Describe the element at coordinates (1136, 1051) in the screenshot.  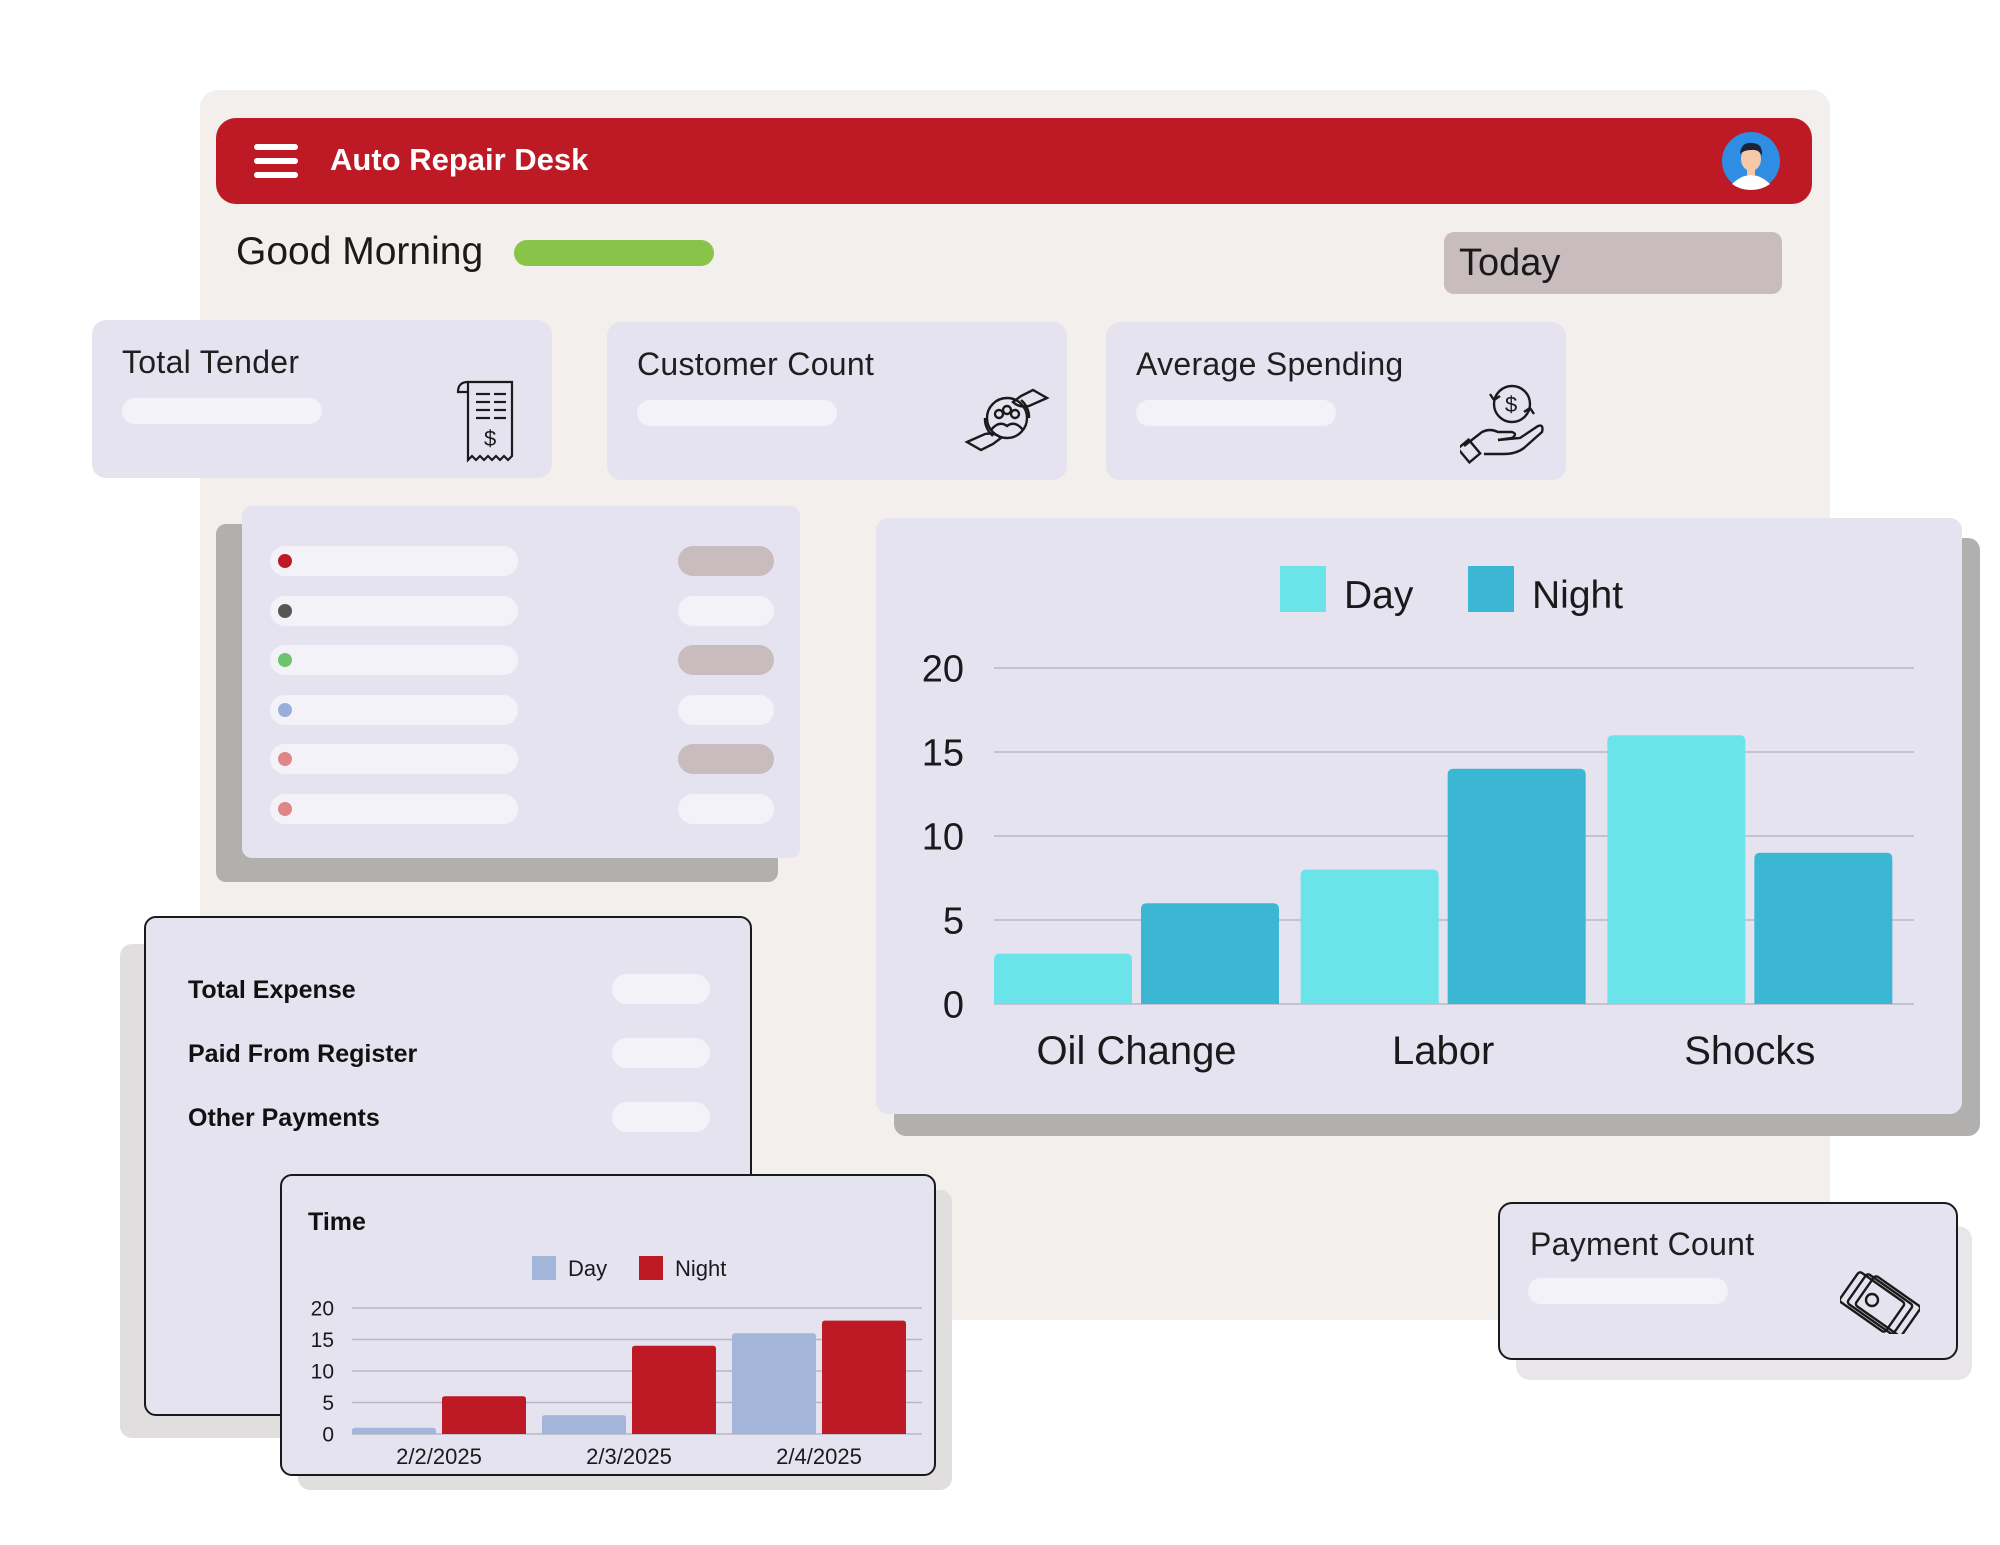
I see `x-category-label: Oil Change` at that location.